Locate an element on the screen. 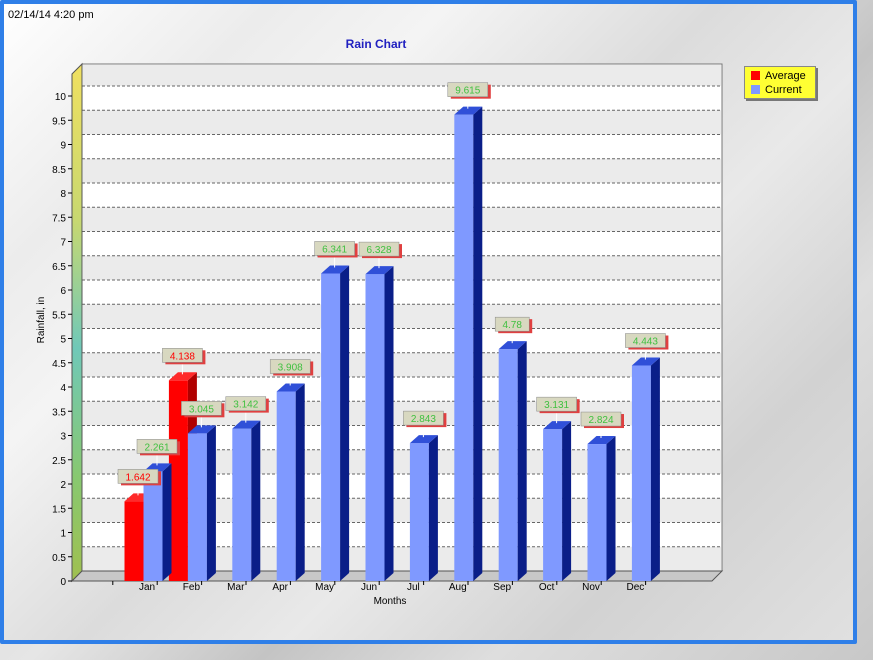 Image resolution: width=873 pixels, height=660 pixels. data-label-current-oct-box is located at coordinates (556, 404).